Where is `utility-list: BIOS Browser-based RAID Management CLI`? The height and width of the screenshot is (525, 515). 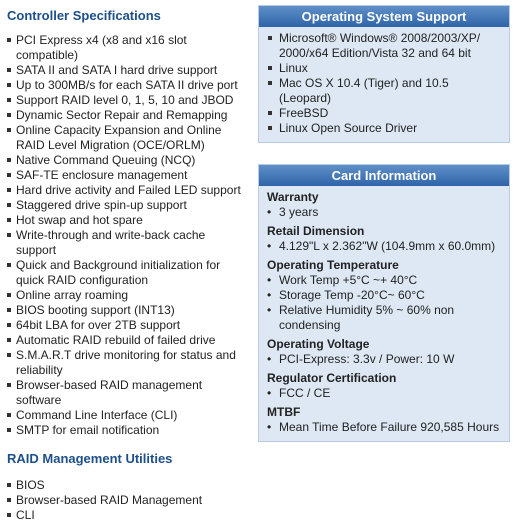 utility-list: BIOS Browser-based RAID Management CLI is located at coordinates (127, 500).